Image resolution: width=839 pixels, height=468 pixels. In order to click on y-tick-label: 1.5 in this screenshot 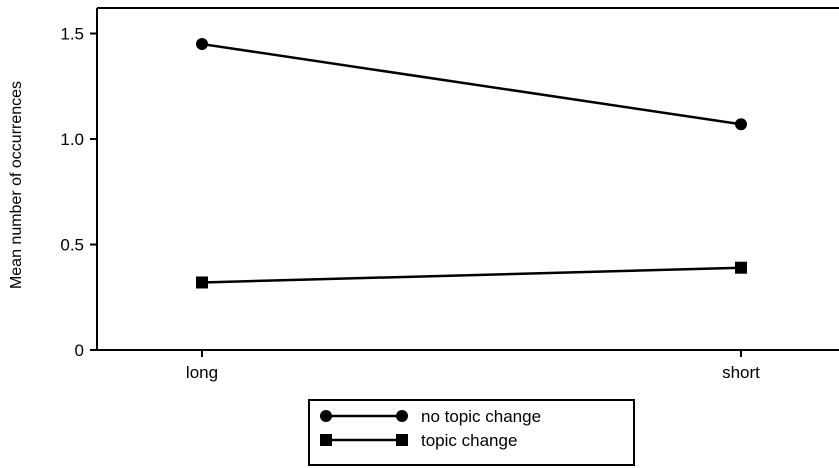, I will do `click(72, 34)`.